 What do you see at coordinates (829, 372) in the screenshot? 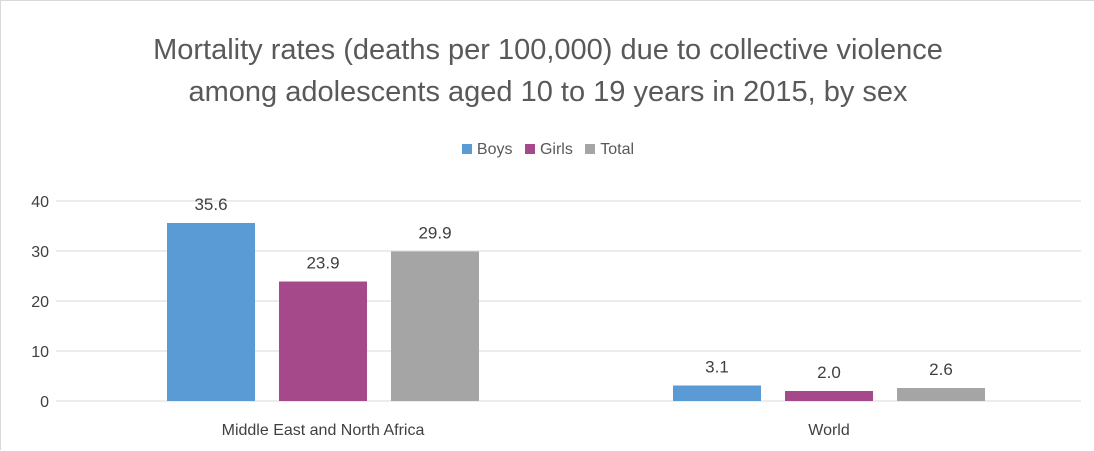
I see `data-label-girls-1: 2.0` at bounding box center [829, 372].